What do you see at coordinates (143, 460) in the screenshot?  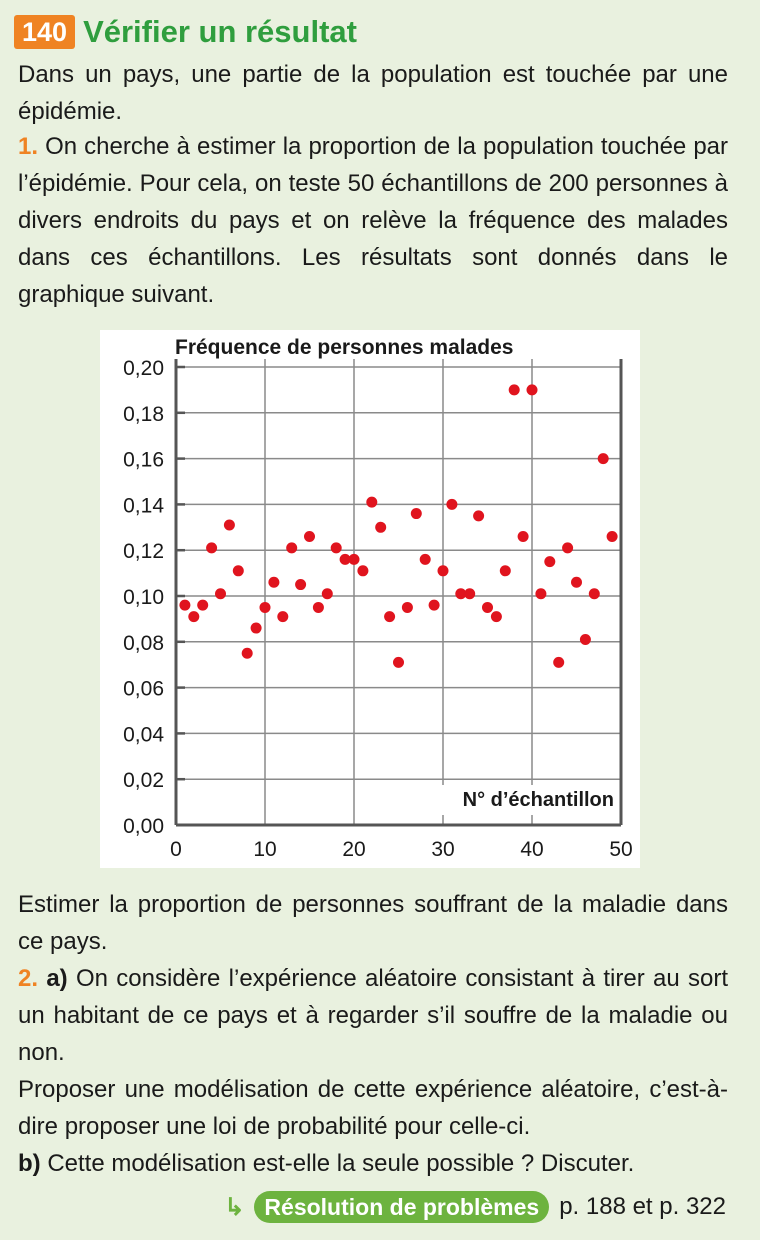 I see `y-tick-label: 0,16` at bounding box center [143, 460].